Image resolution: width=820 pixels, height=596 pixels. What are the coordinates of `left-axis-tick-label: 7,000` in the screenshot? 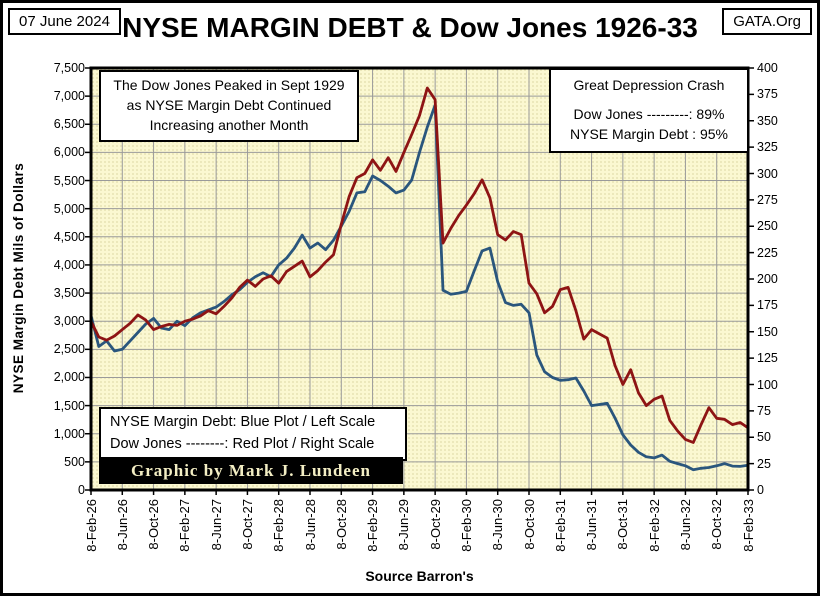 It's located at (69, 96).